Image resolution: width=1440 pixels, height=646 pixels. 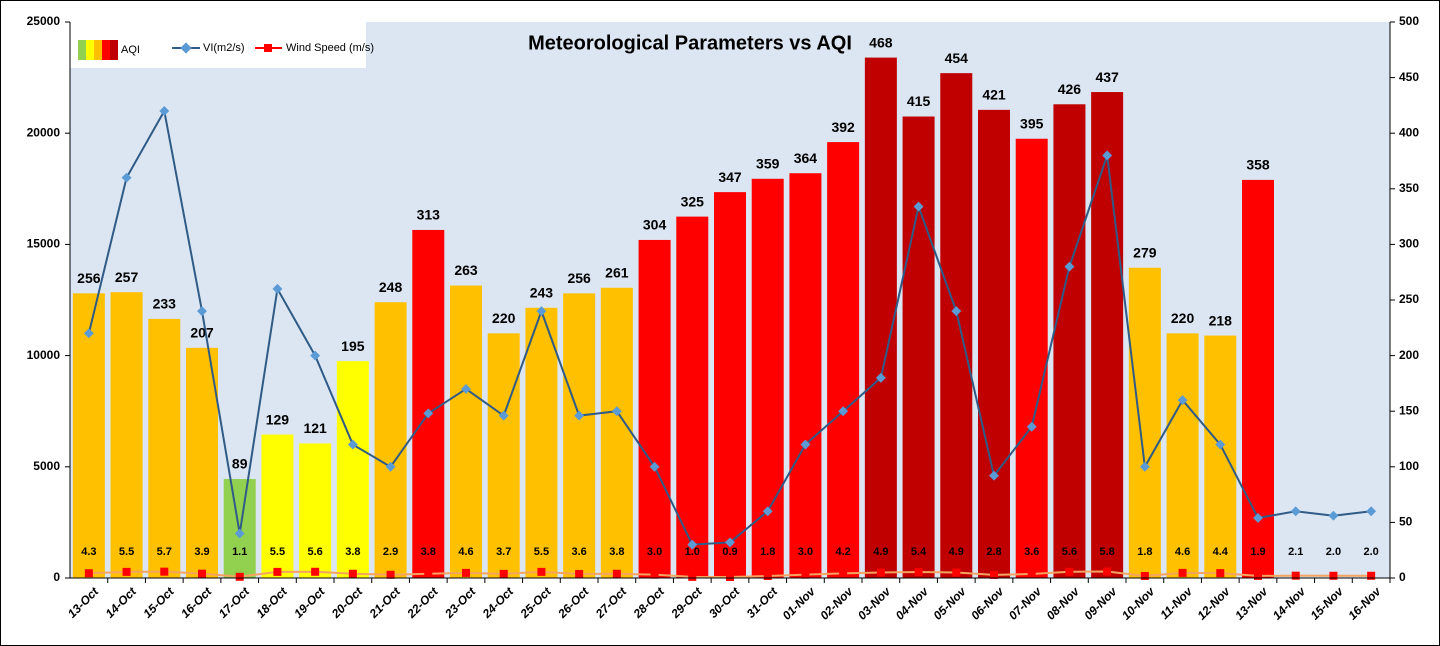 I want to click on bar-label: 313, so click(x=429, y=215).